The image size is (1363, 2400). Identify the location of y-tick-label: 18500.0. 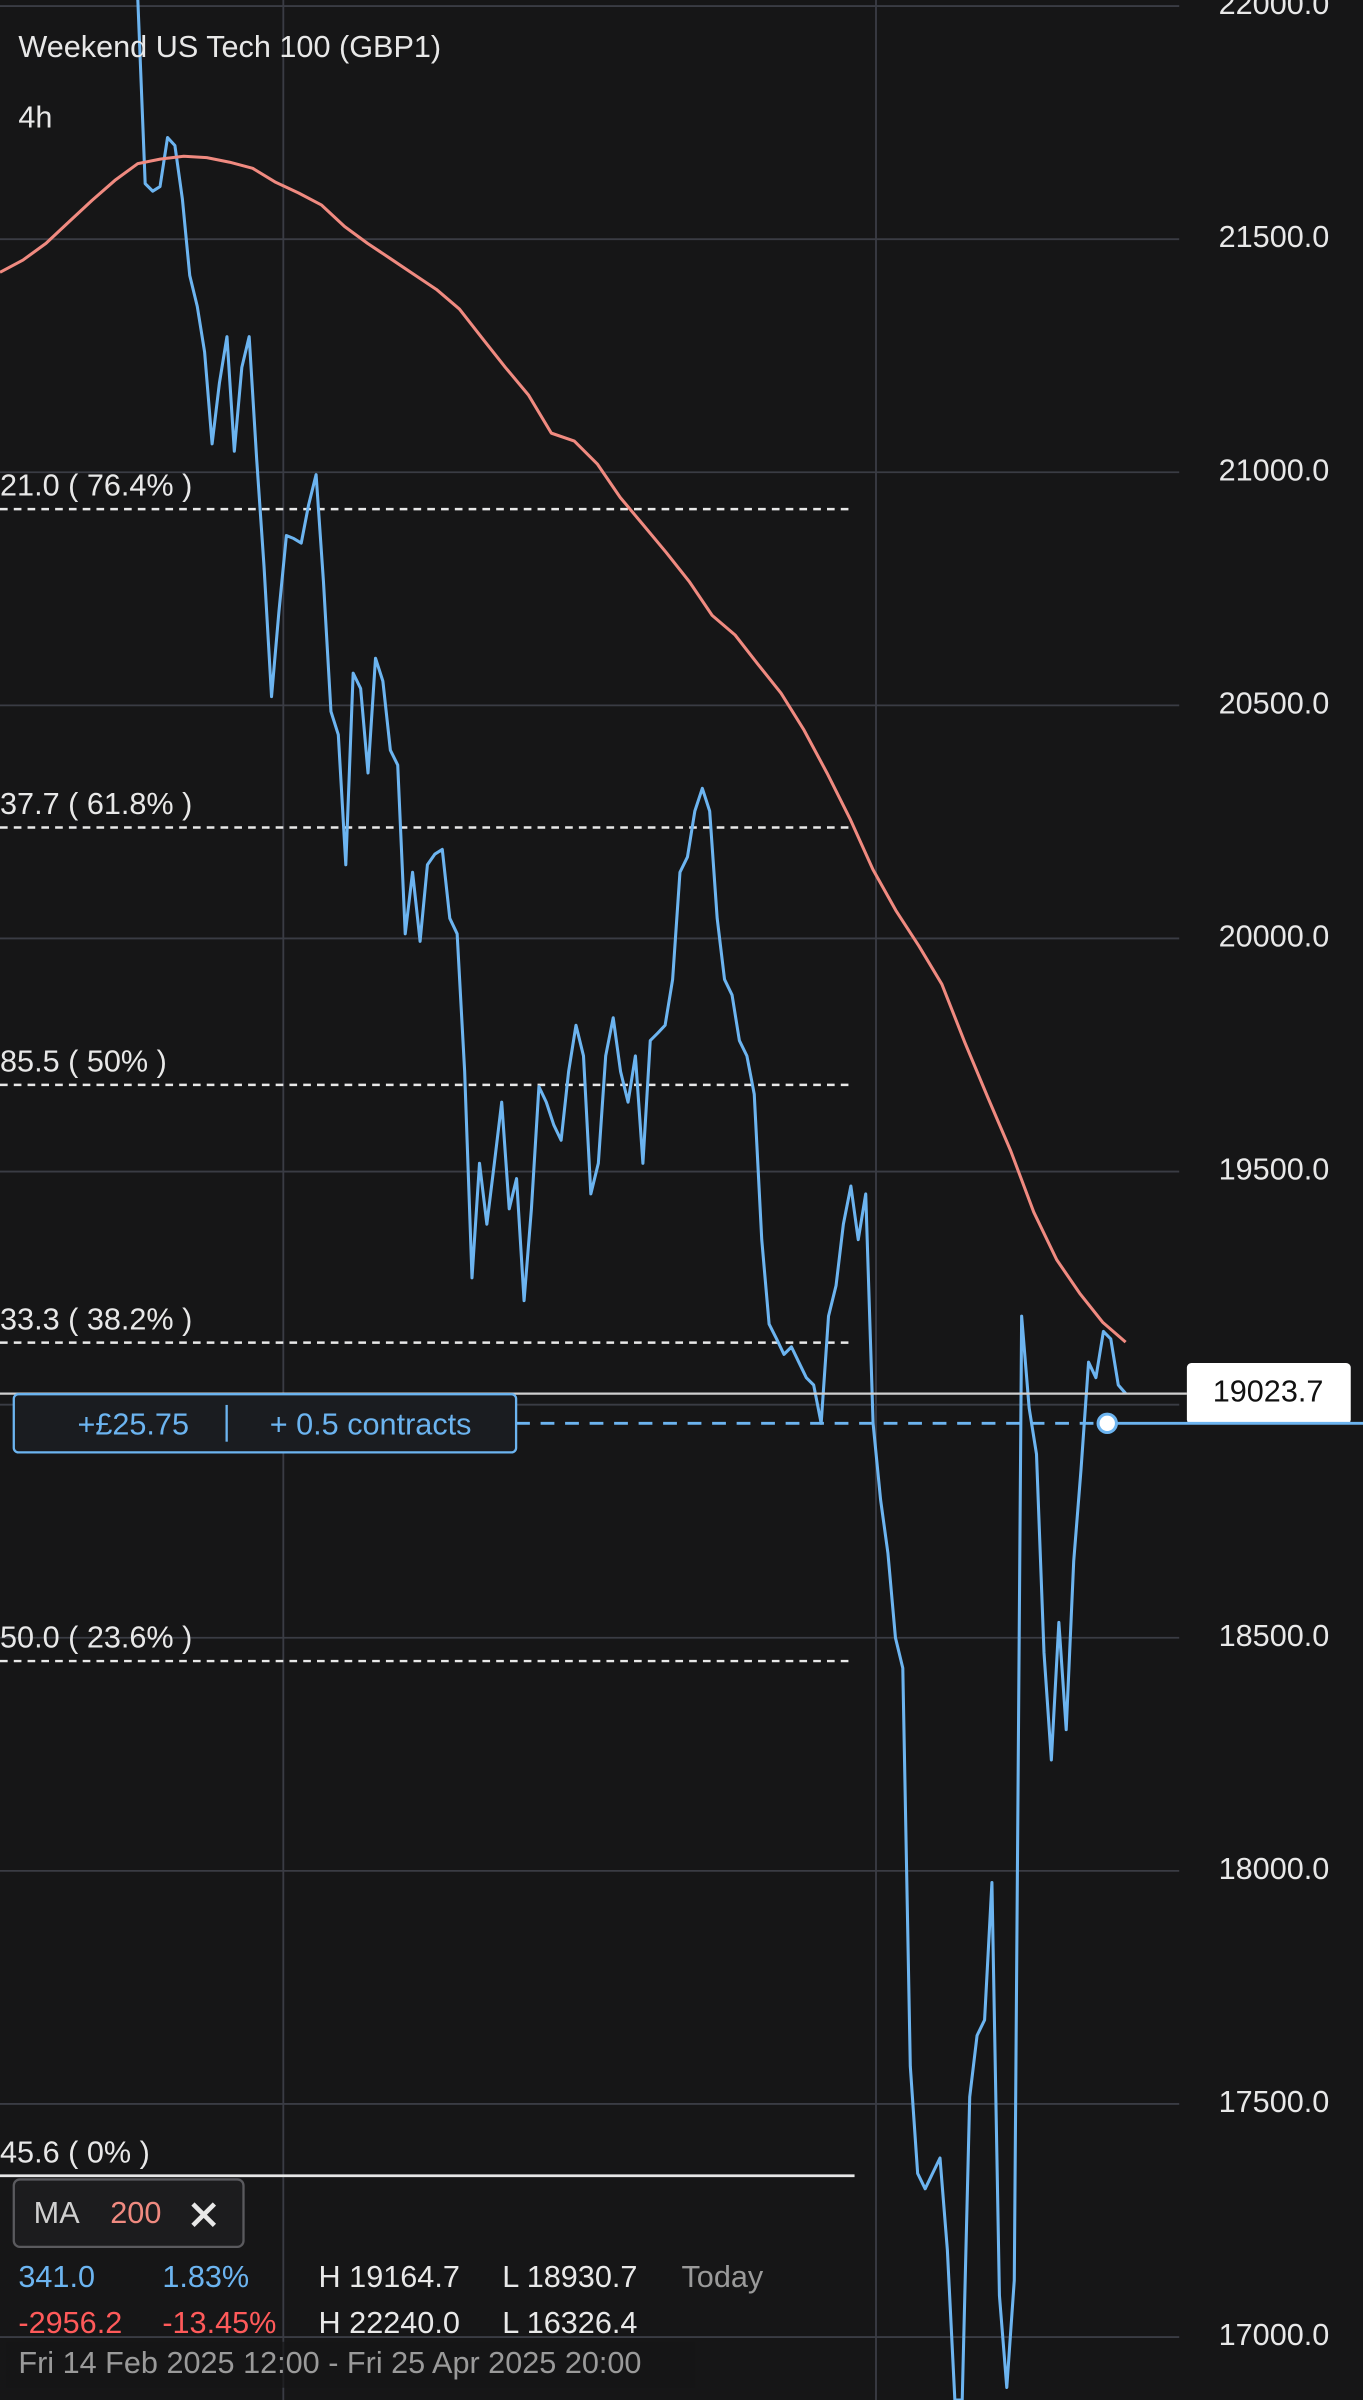
(1274, 1636).